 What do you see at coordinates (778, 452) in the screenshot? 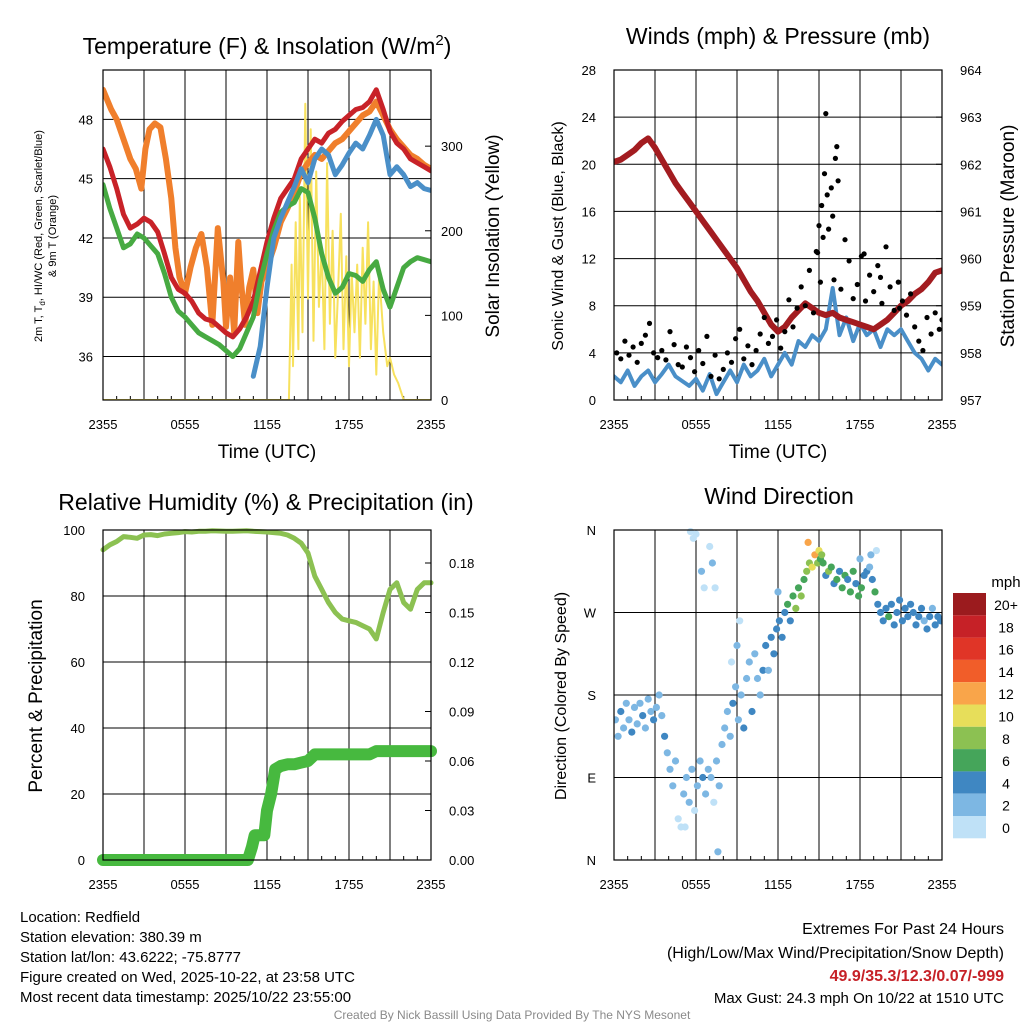
I see `winds-xlabel: Time (UTC)` at bounding box center [778, 452].